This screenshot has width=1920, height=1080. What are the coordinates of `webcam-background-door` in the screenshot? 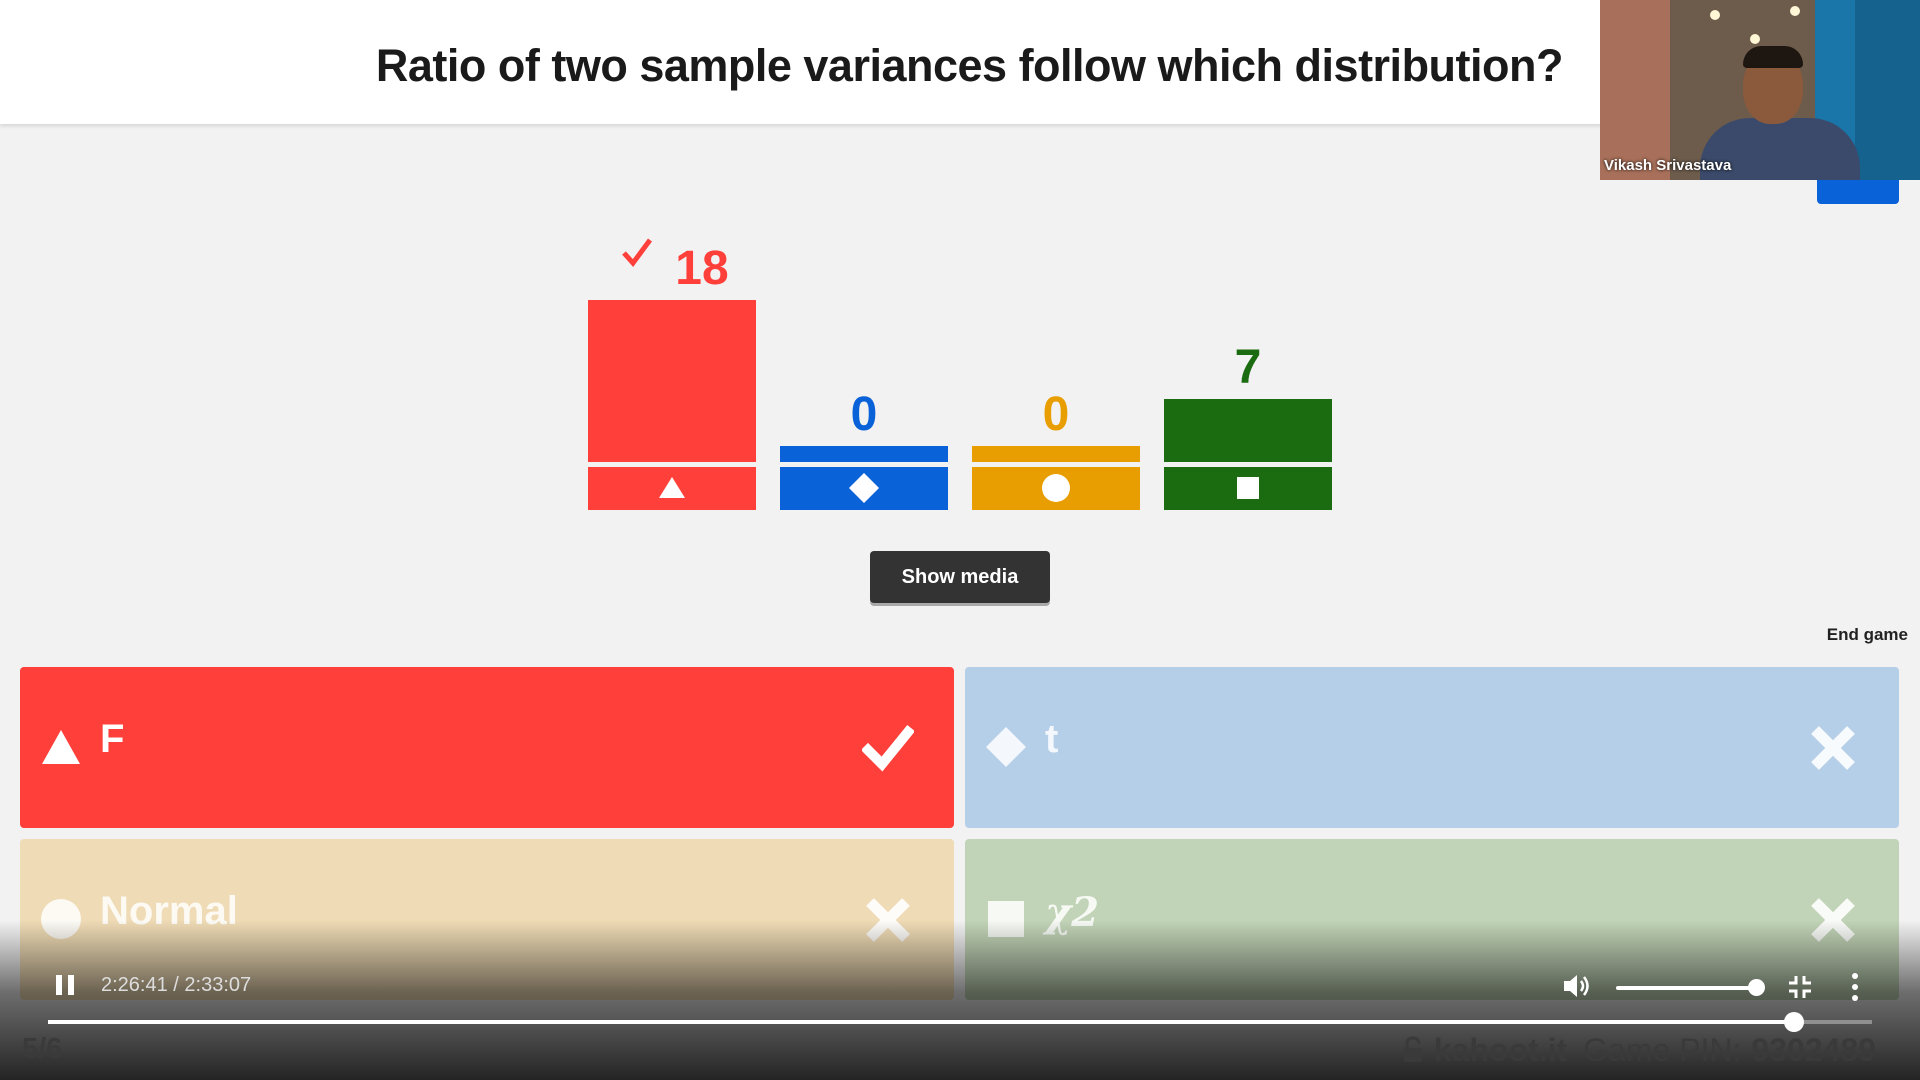 It's located at (1887, 90).